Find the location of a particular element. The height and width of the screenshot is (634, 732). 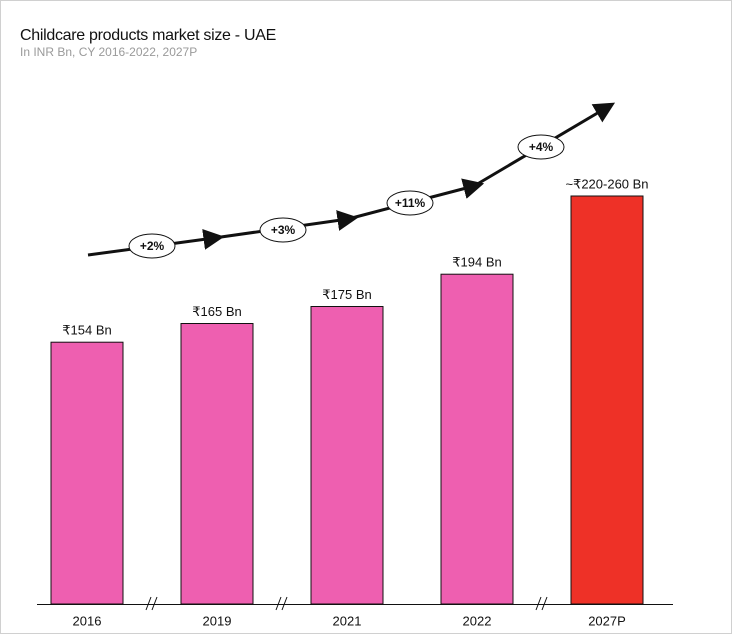

value-label: ~₹220-260 Bn is located at coordinates (606, 183).